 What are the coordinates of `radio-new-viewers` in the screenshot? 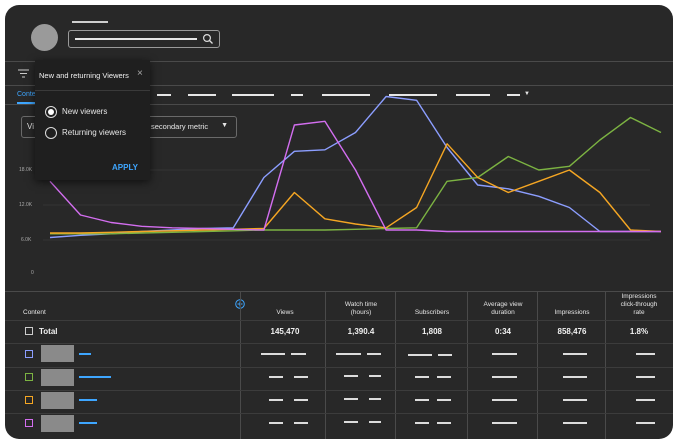 It's located at (51, 112).